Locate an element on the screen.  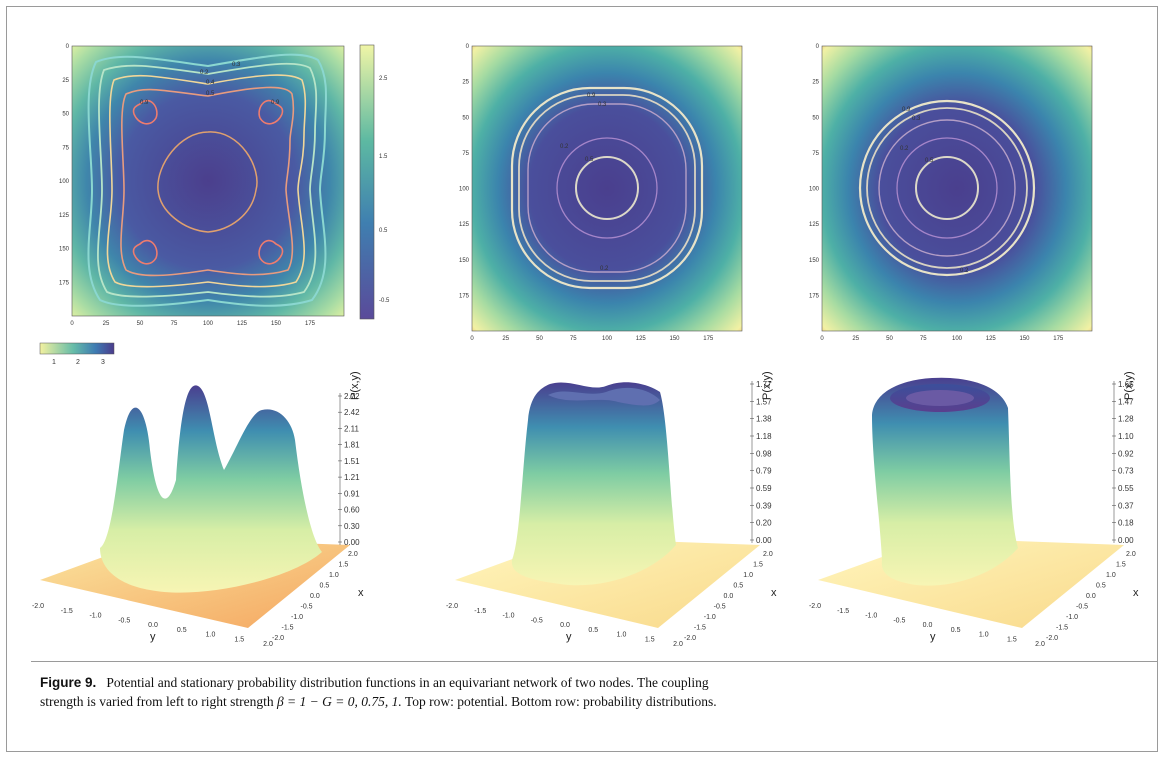
tick-label: 0.30 is located at coordinates (352, 526).